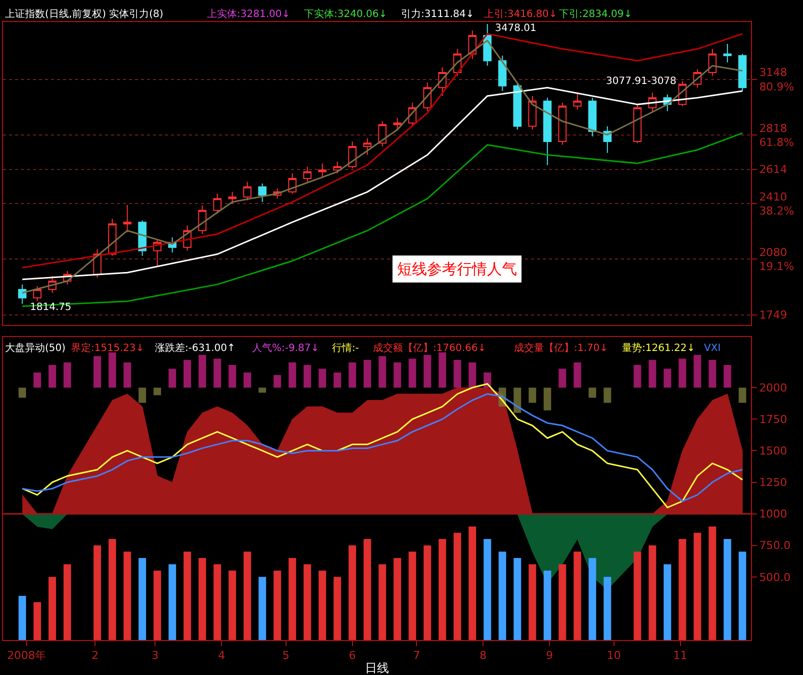 This screenshot has width=803, height=675. Describe the element at coordinates (84, 14) in the screenshot. I see `chart-title: 上证指数(日线,前复权) 实体引力(8)` at that location.